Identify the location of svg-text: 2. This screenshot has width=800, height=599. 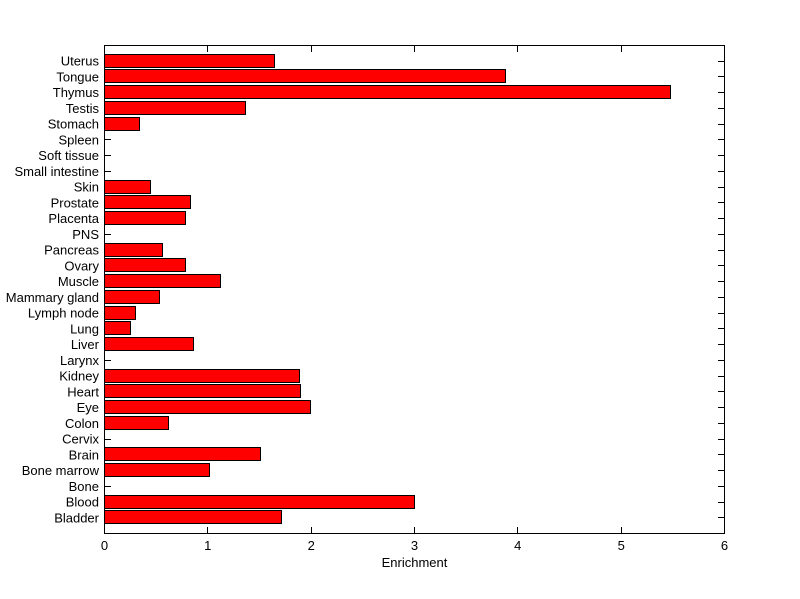
(311, 545).